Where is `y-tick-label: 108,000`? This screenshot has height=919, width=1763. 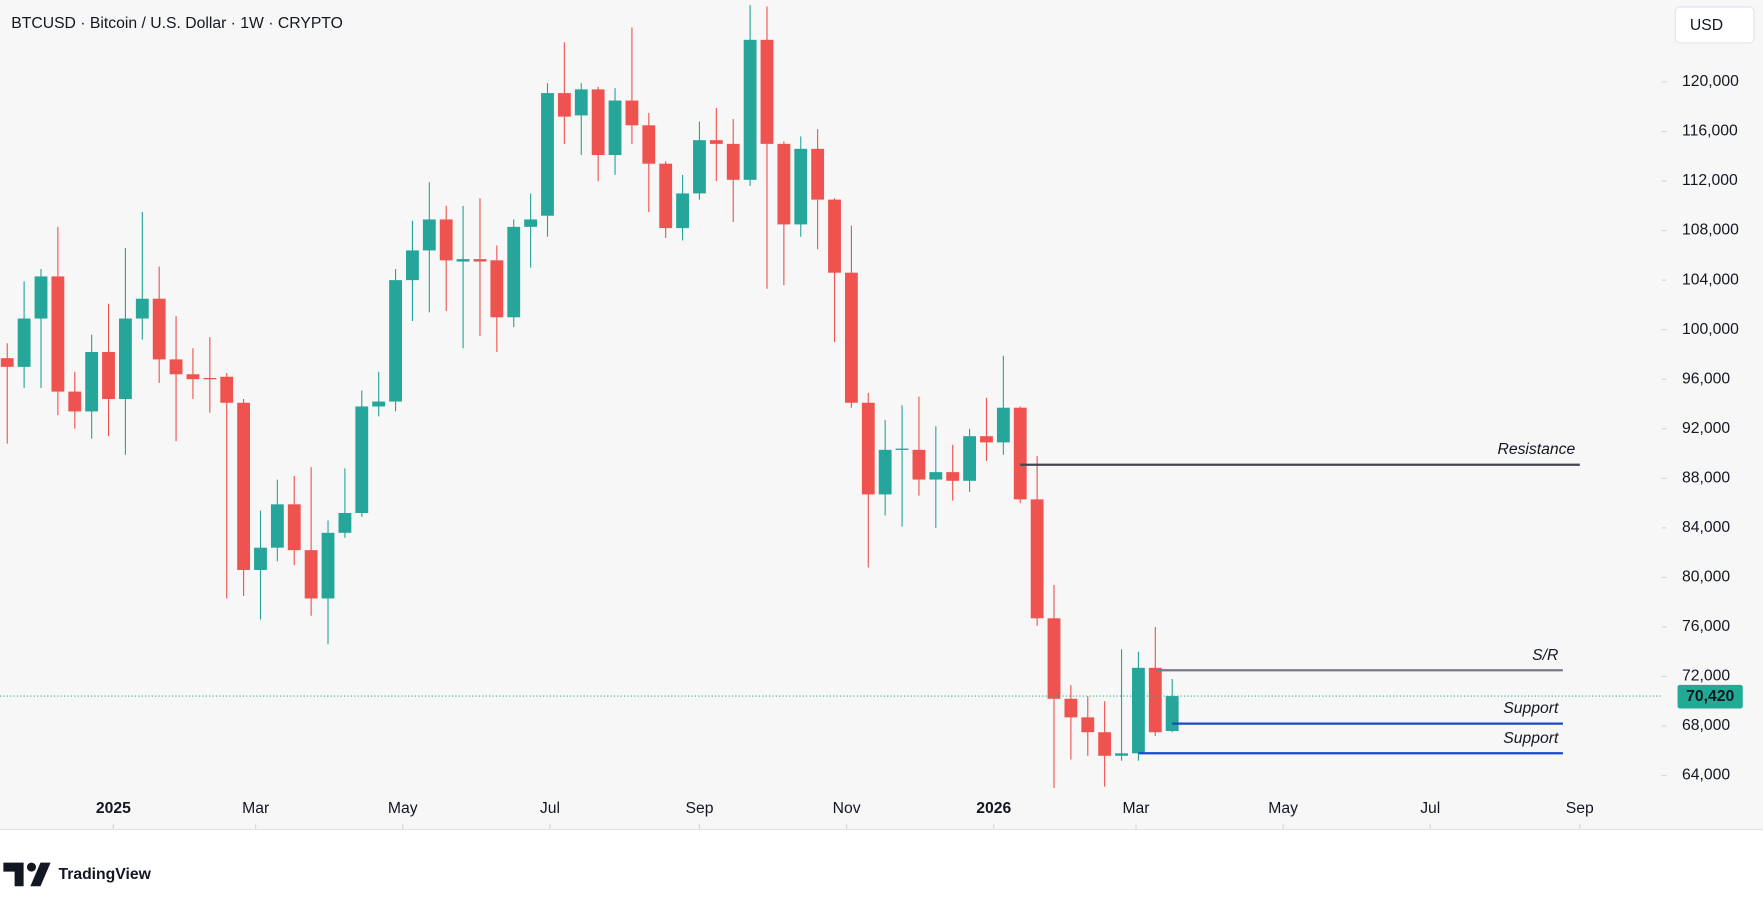
y-tick-label: 108,000 is located at coordinates (1710, 230).